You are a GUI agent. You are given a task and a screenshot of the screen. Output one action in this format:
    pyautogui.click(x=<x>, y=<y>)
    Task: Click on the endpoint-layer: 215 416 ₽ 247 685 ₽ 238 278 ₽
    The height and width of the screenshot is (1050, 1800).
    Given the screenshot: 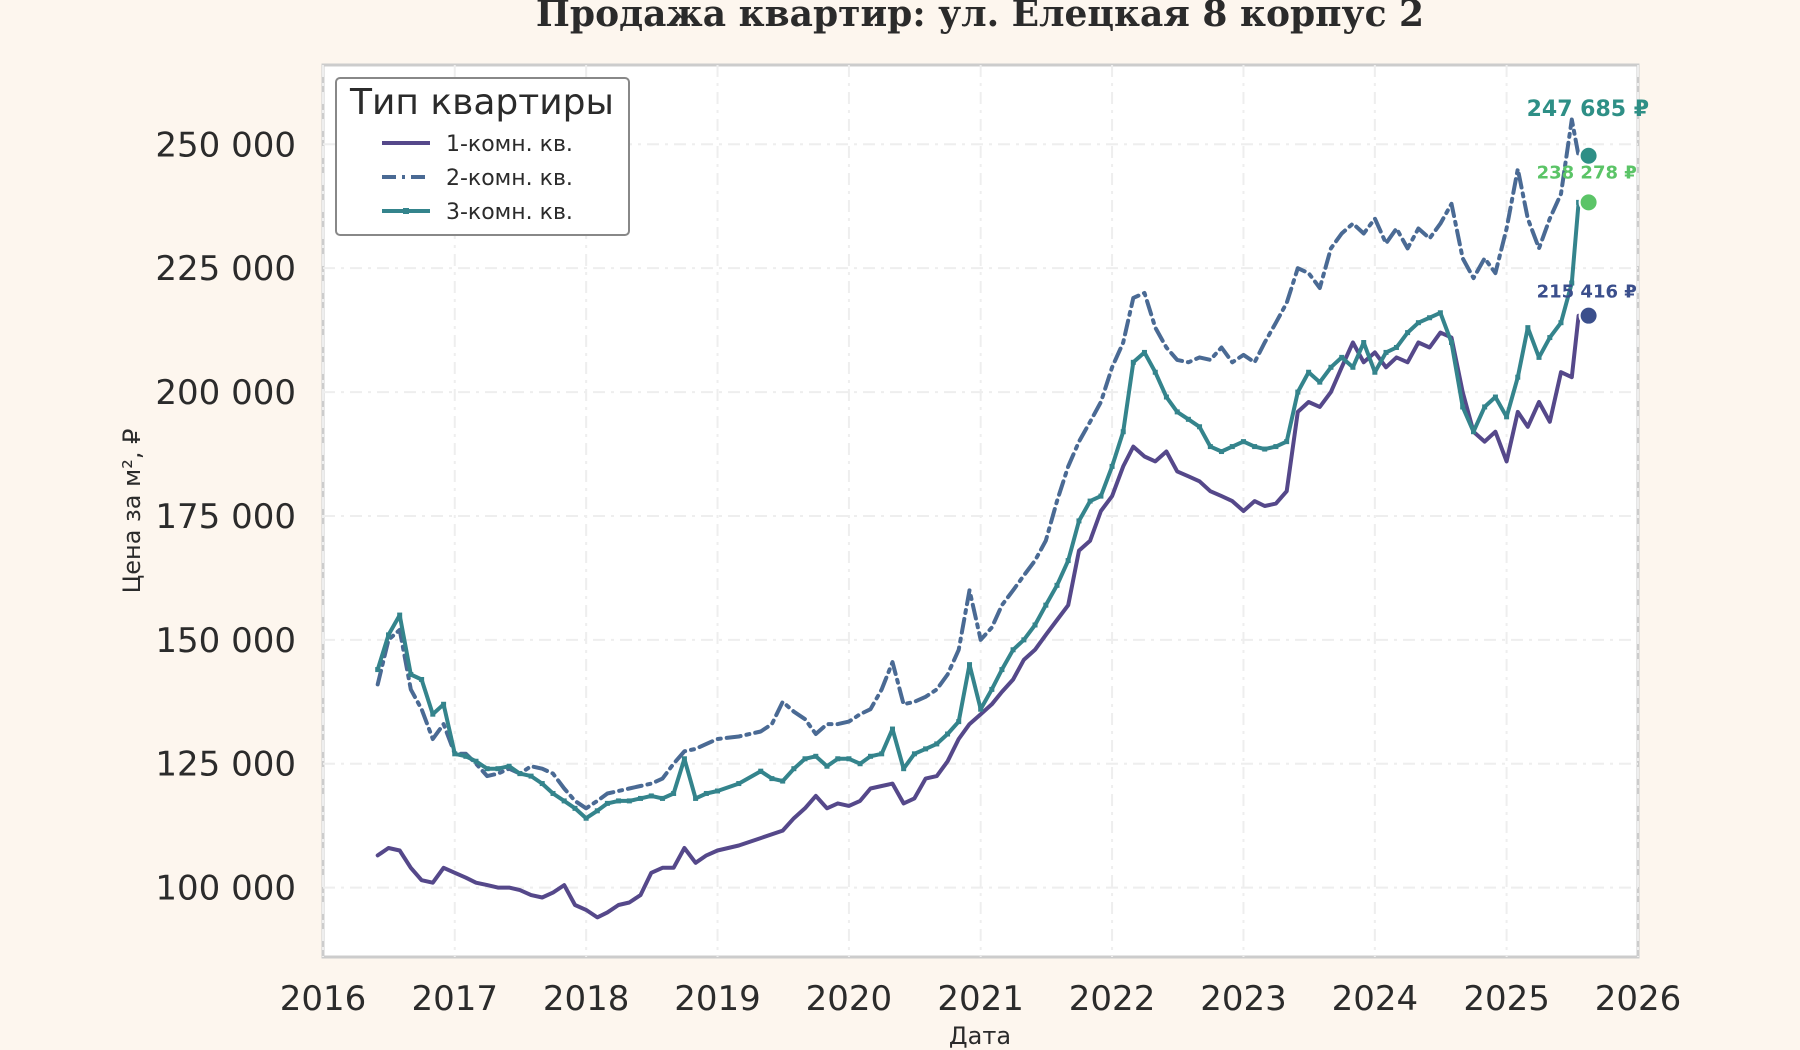 What is the action you would take?
    pyautogui.click(x=1588, y=211)
    